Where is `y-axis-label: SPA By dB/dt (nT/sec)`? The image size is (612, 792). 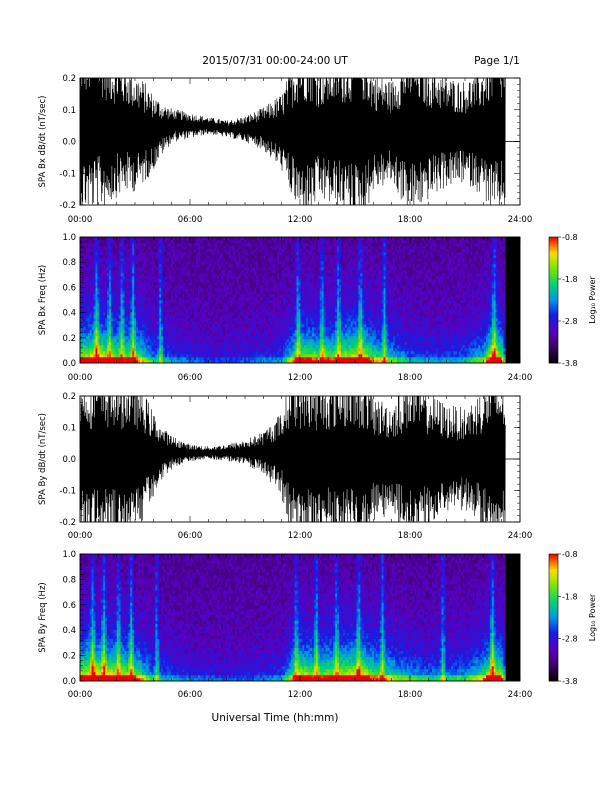 y-axis-label: SPA By dB/dt (nT/sec) is located at coordinates (43, 459).